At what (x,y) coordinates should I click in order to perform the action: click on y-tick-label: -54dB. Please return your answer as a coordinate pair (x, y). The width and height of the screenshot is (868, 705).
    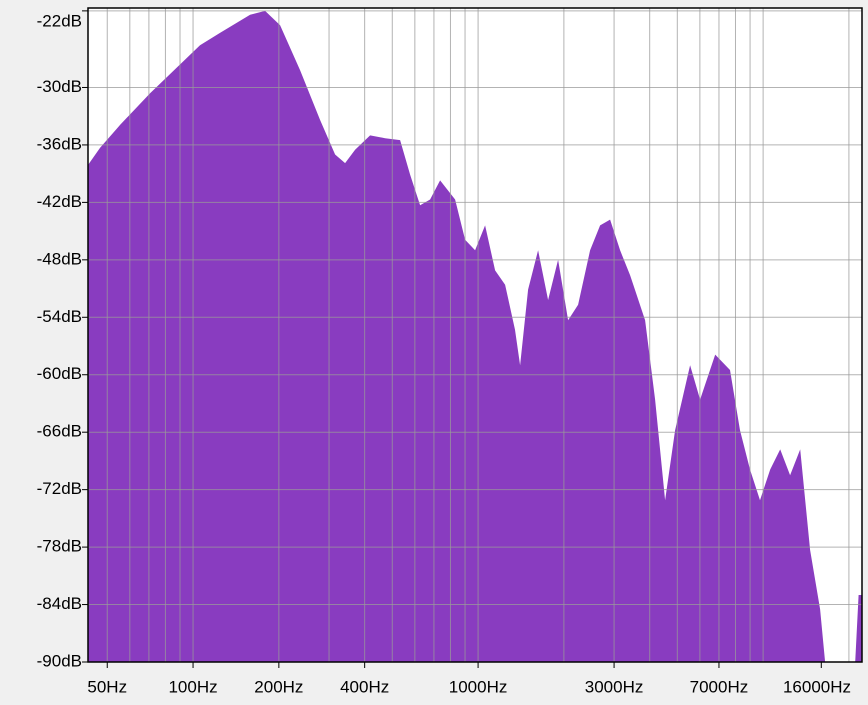
    Looking at the image, I should click on (59, 316).